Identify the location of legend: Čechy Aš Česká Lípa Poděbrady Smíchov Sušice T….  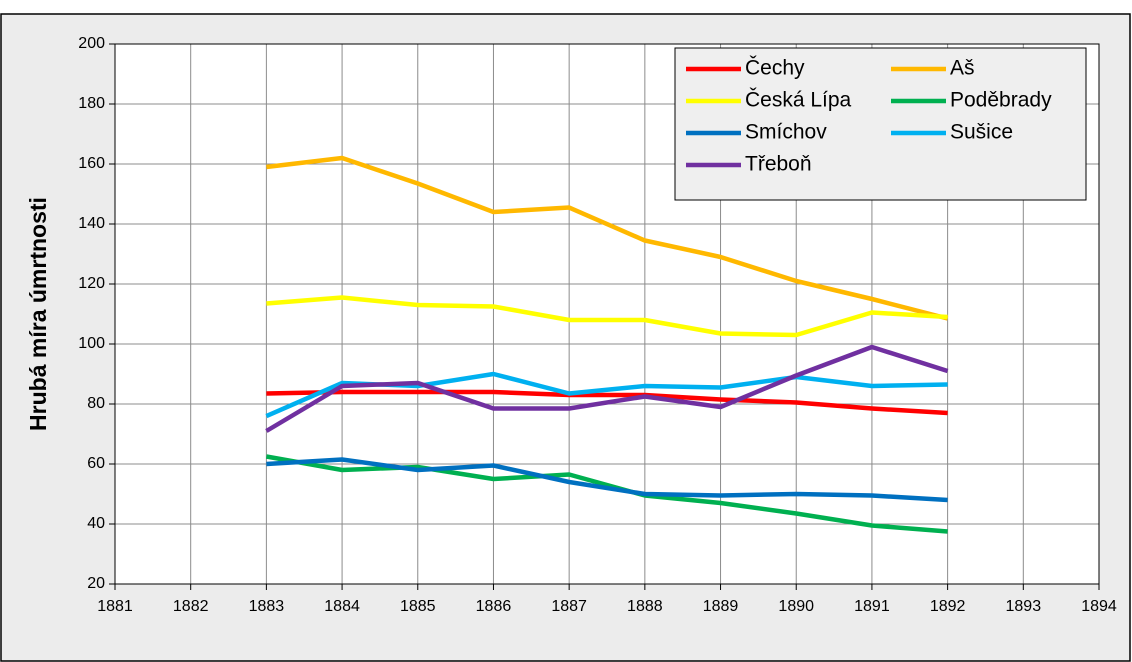
(880, 124).